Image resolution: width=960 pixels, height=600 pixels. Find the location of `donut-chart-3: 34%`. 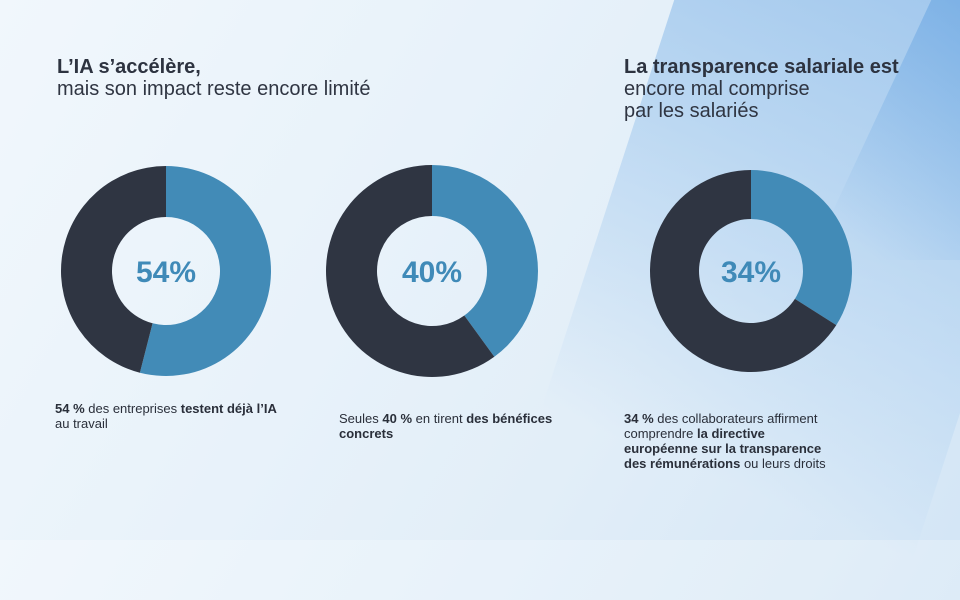

donut-chart-3: 34% is located at coordinates (751, 271).